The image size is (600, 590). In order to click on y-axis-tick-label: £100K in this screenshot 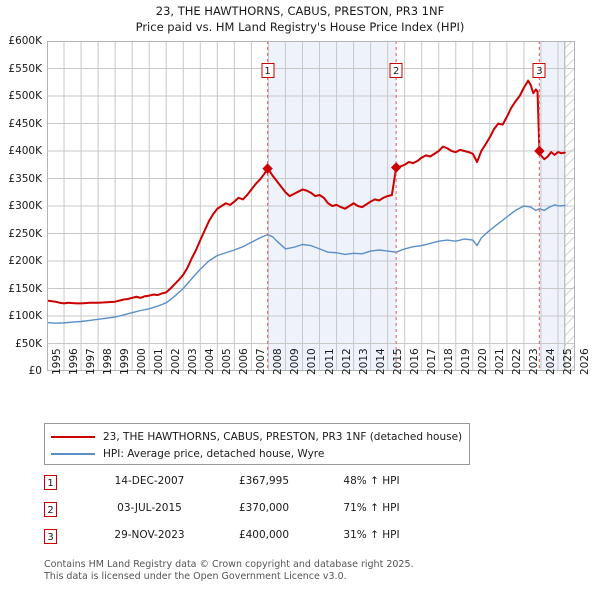, I will do `click(25, 316)`.